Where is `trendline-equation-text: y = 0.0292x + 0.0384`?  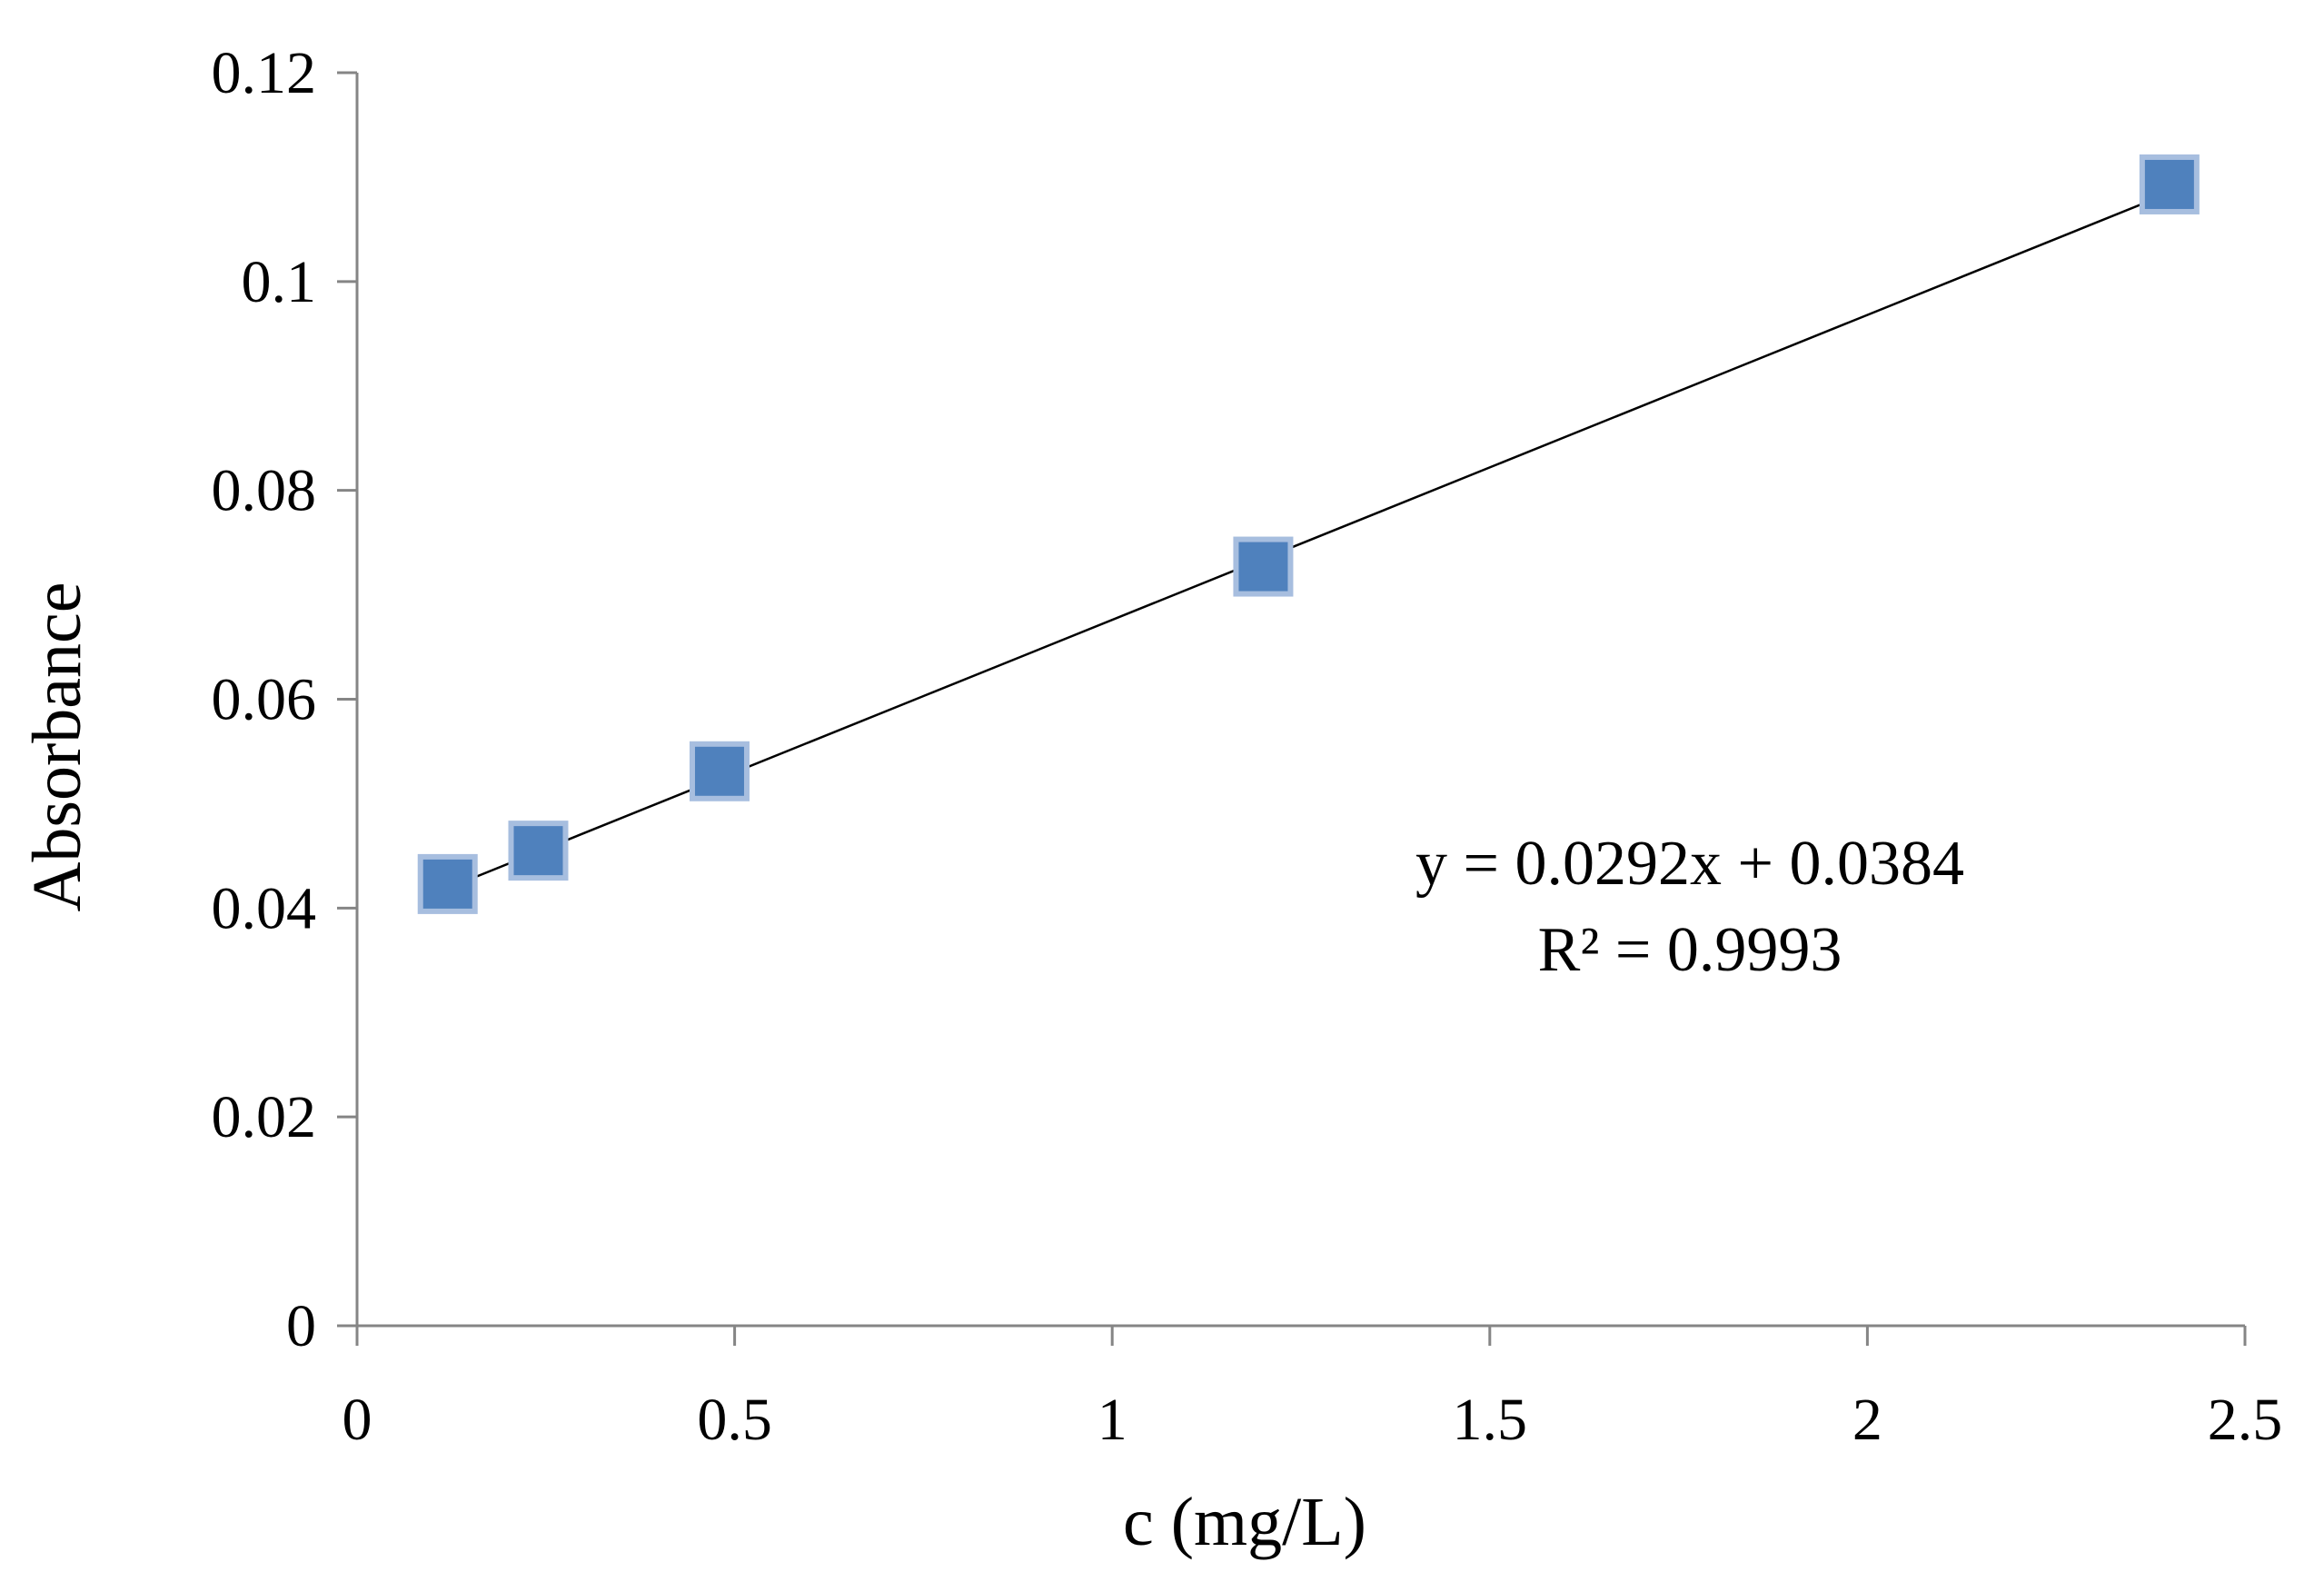 trendline-equation-text: y = 0.0292x + 0.0384 is located at coordinates (1689, 864).